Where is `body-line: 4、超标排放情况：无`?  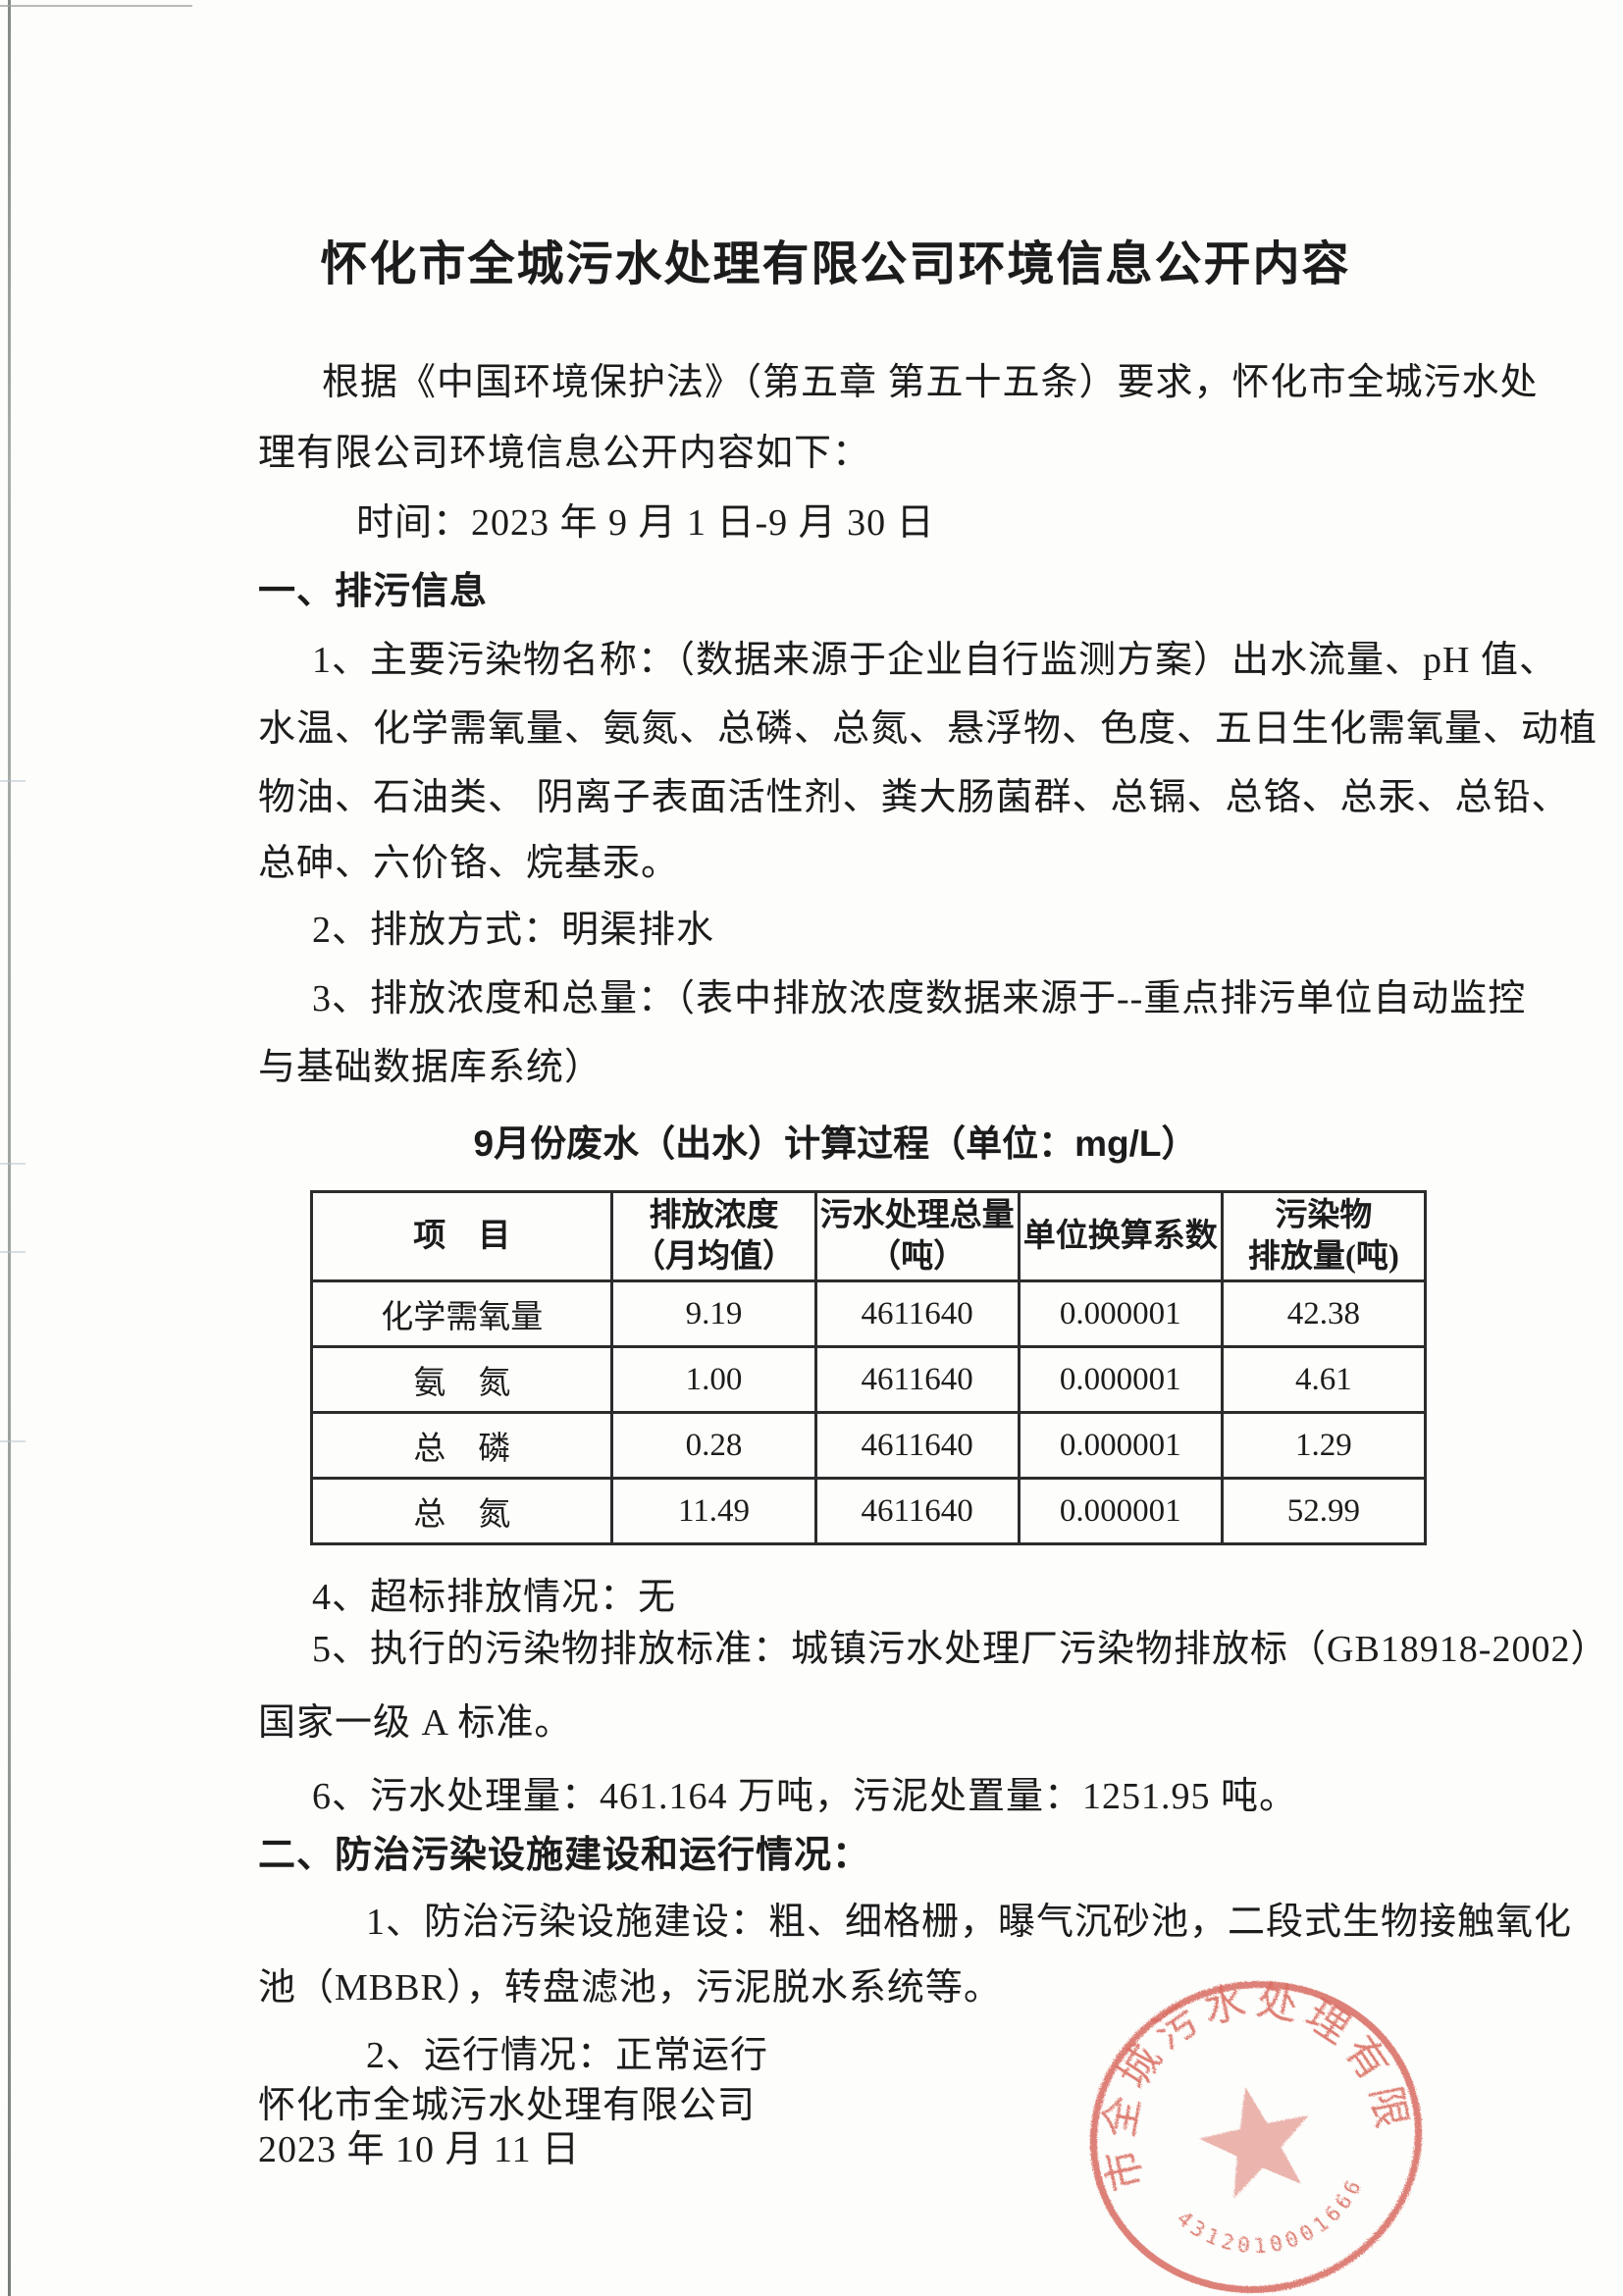 body-line: 4、超标排放情况：无 is located at coordinates (494, 1597).